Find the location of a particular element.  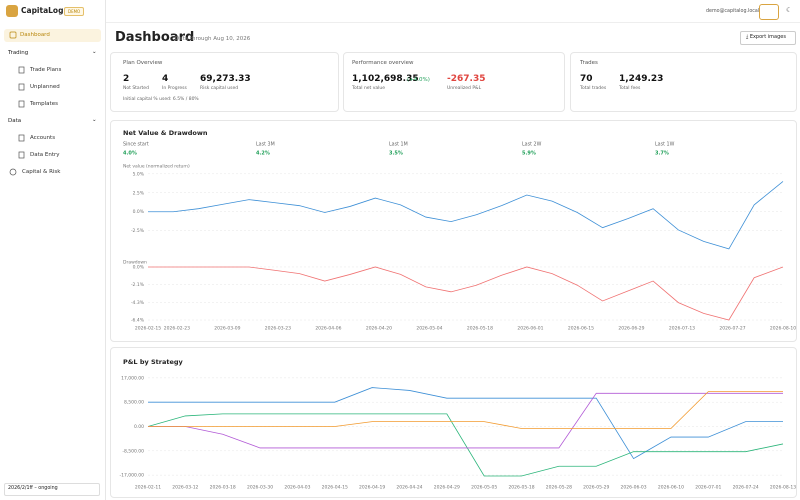

range-text: 2026/2/1ff – ongoing is located at coordinates (33, 488).